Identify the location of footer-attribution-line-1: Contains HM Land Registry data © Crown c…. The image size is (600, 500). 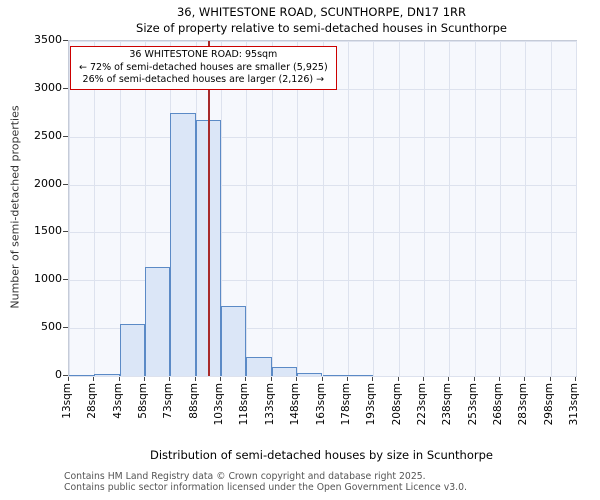
(245, 476).